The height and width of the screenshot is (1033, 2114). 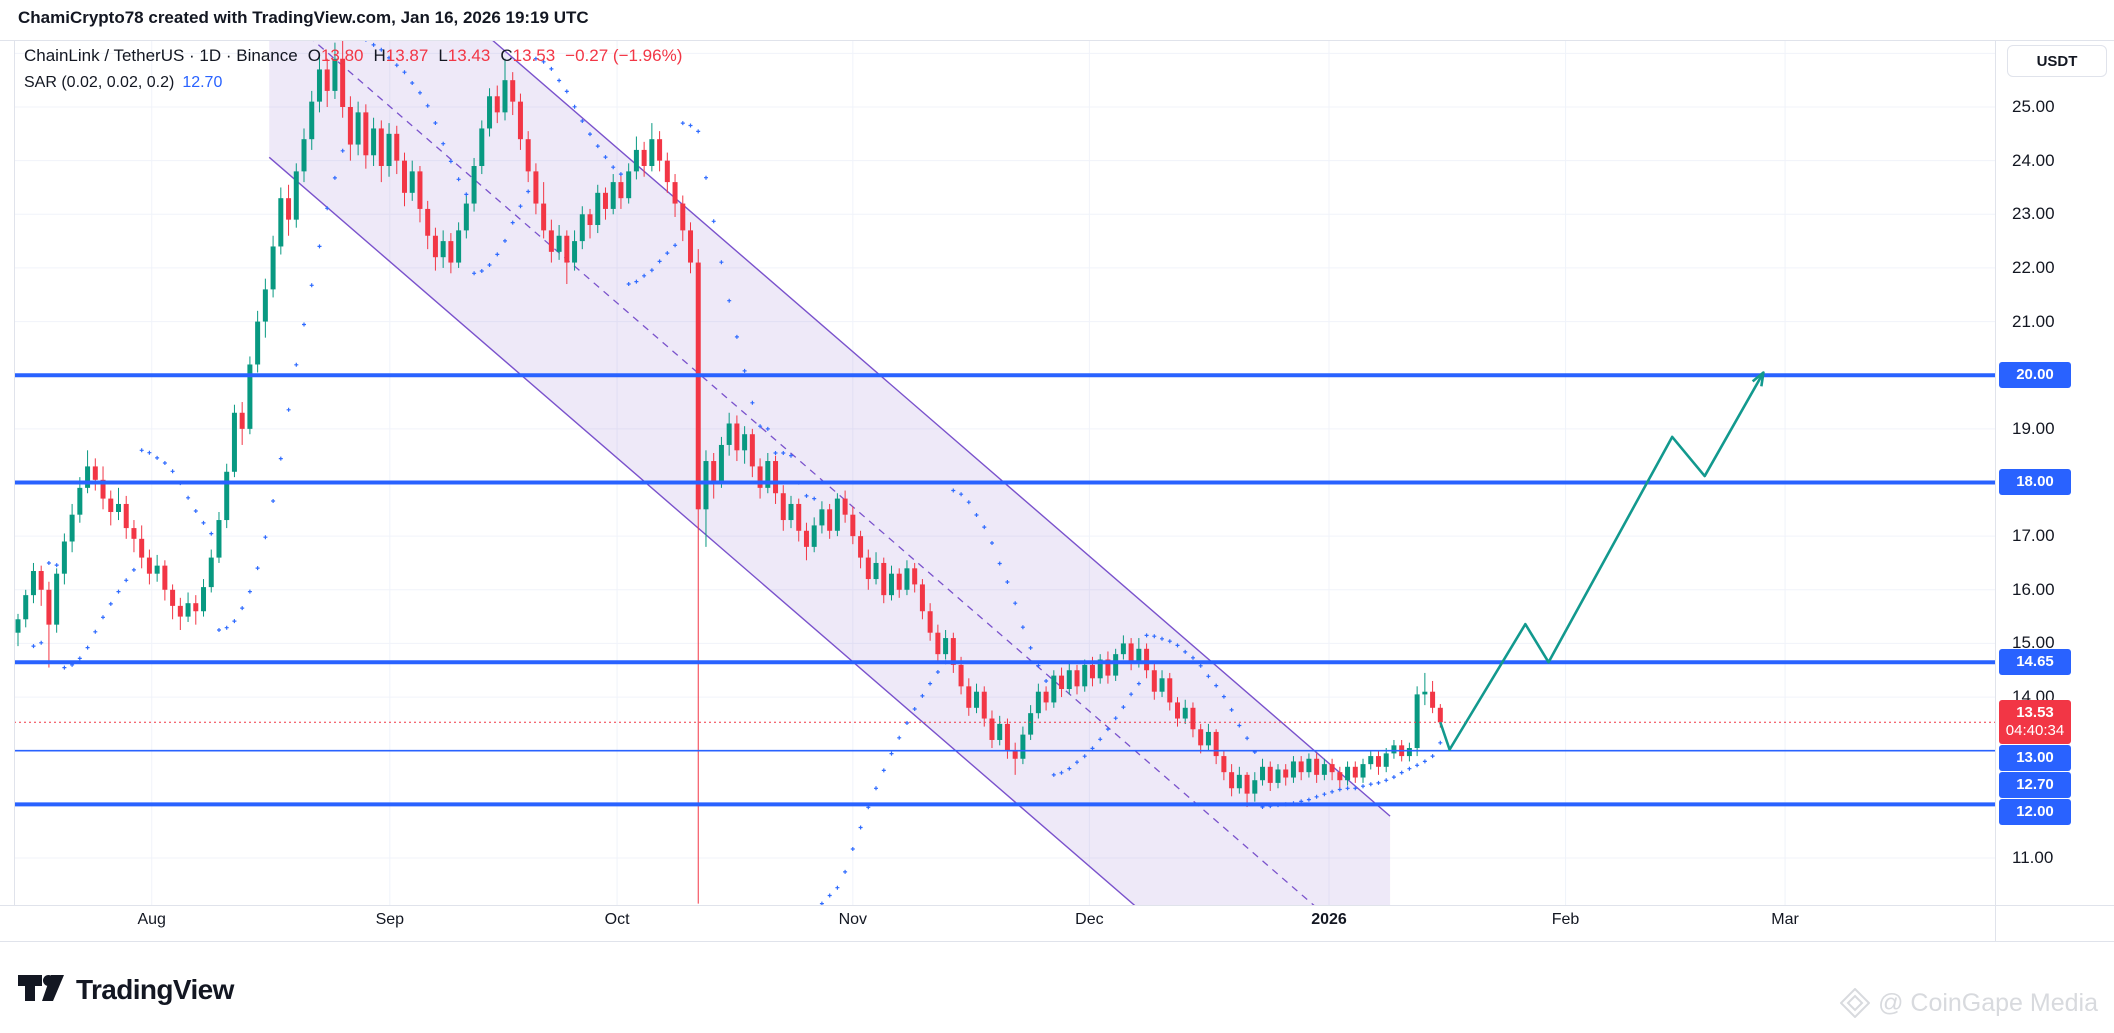 I want to click on tradingview-logo: TradingView, so click(x=126, y=990).